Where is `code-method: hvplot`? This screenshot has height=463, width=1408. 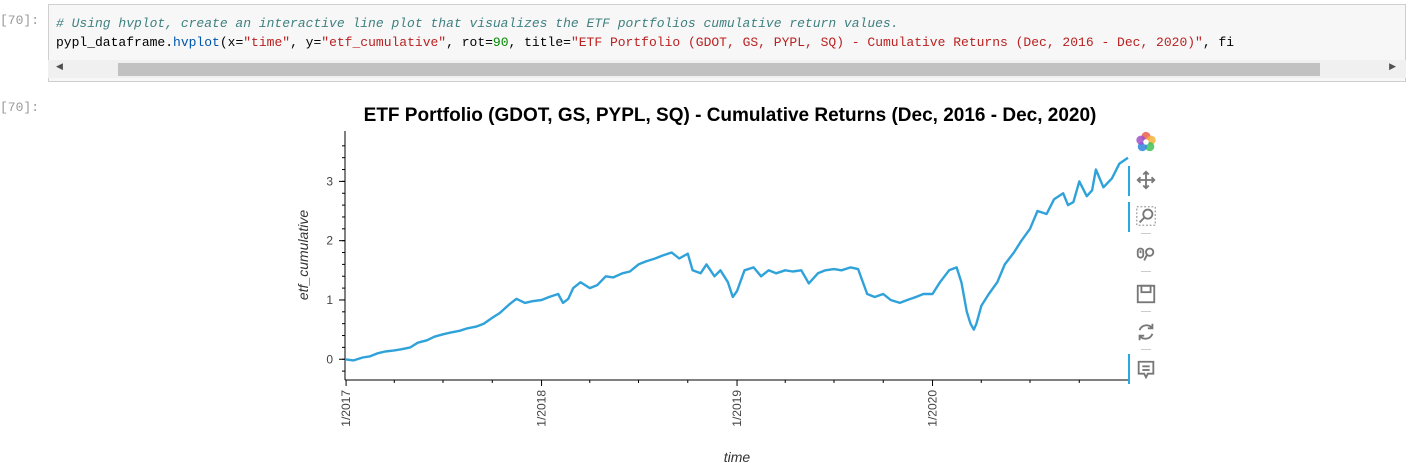
code-method: hvplot is located at coordinates (196, 42).